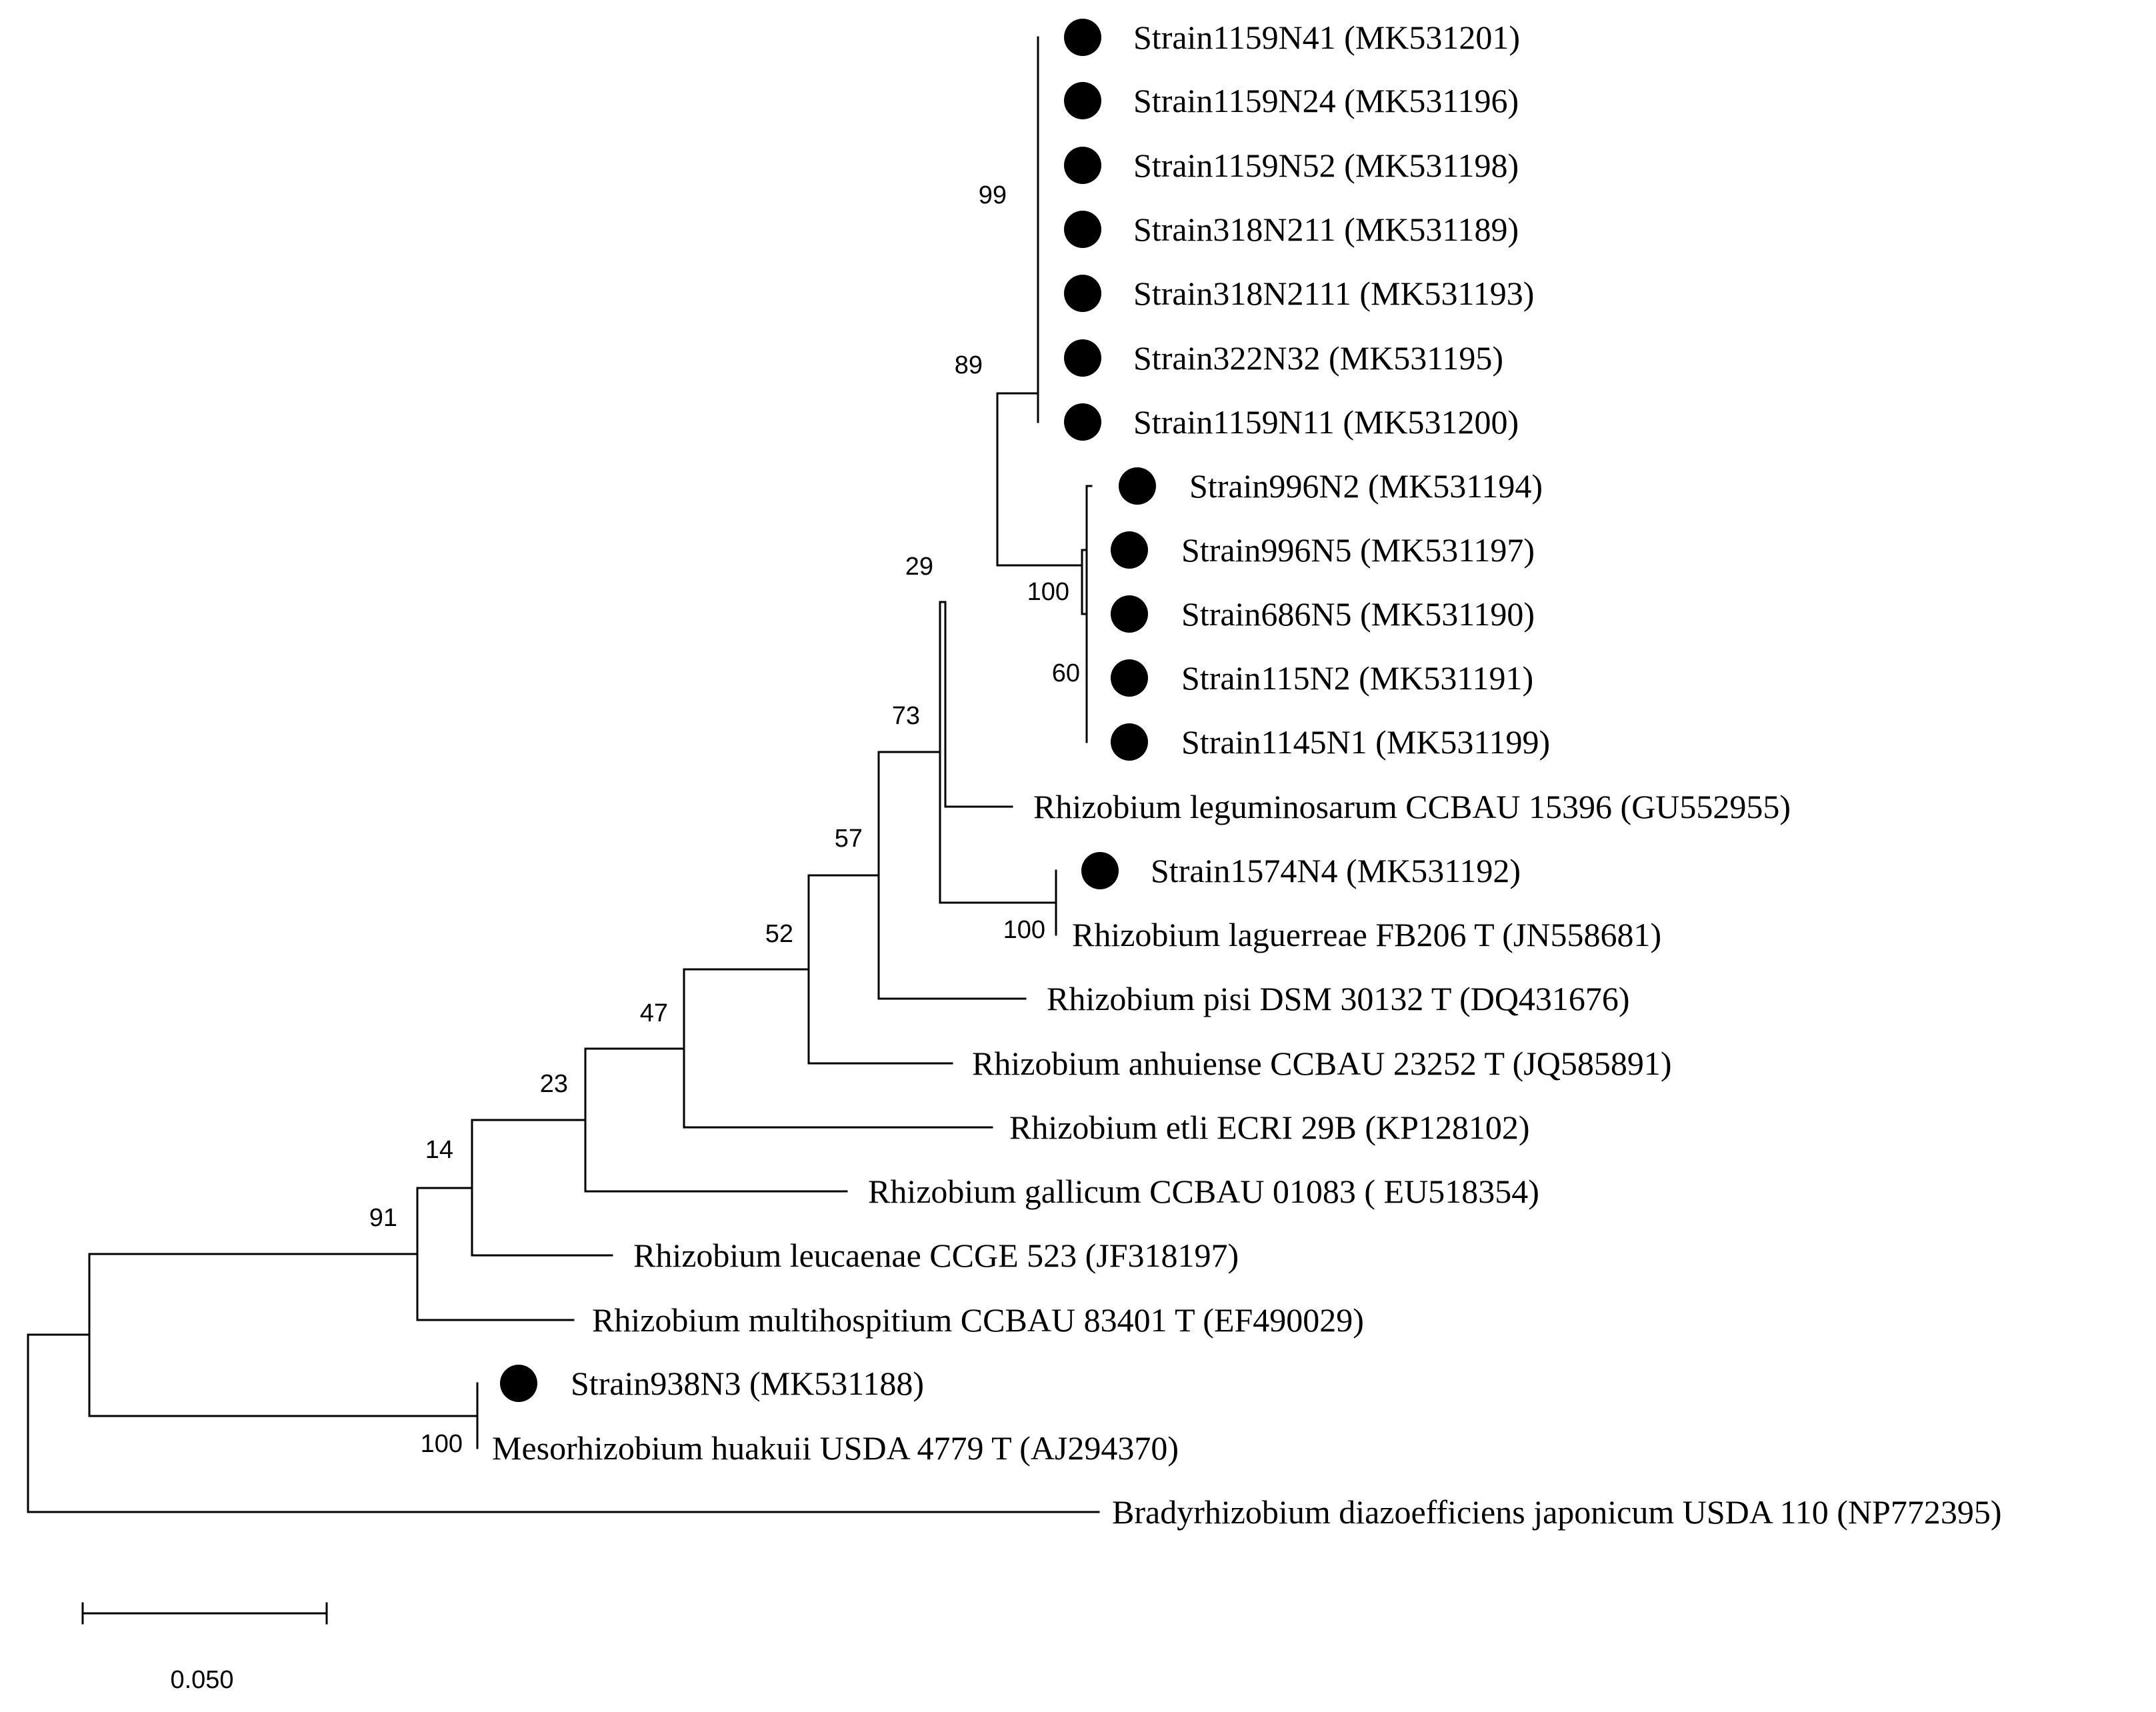 Image resolution: width=2156 pixels, height=1712 pixels. I want to click on leaf-label-s115n2: Strain115N2 (MK531191), so click(1357, 678).